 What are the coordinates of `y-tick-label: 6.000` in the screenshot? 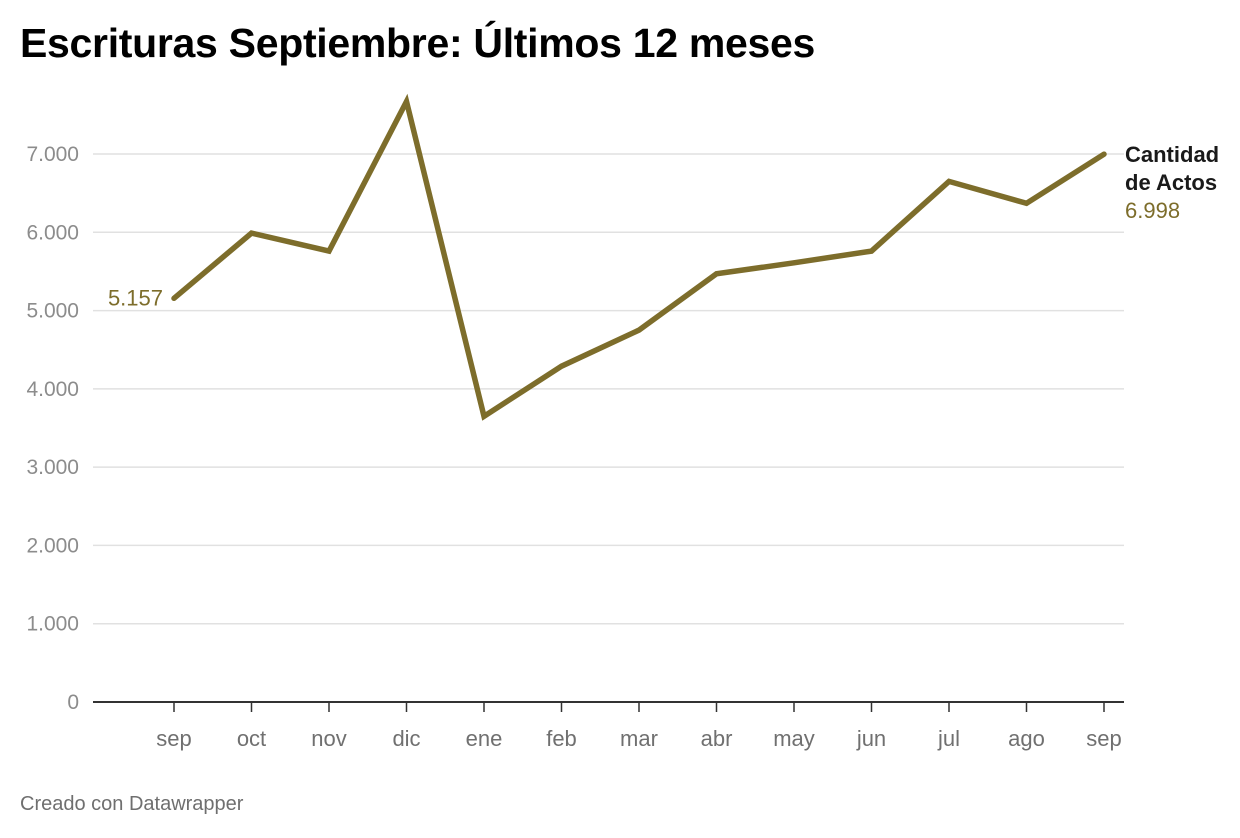 It's located at (52, 232).